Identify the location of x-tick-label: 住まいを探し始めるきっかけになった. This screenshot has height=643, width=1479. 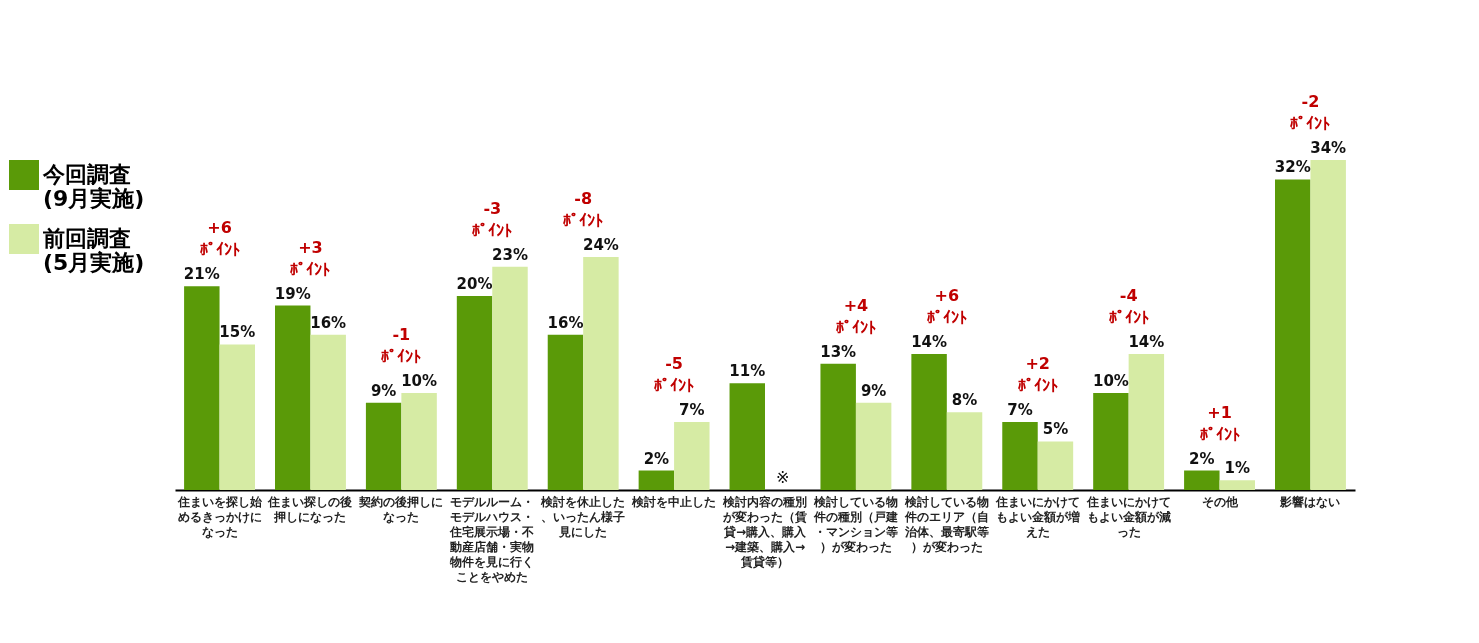
(219, 516).